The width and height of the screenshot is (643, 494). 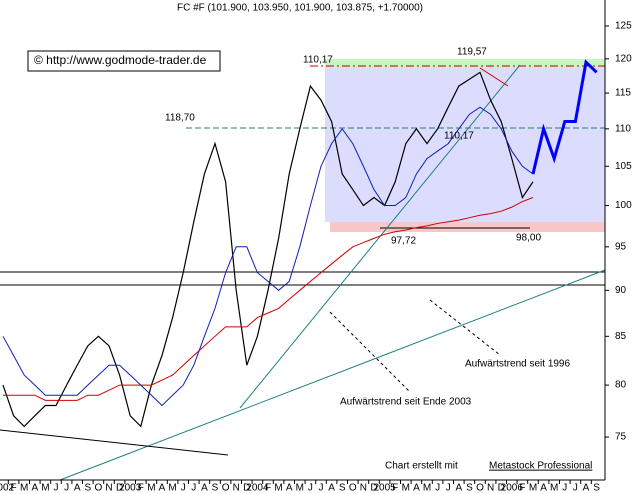 I want to click on resistance-zone, so click(x=465, y=63).